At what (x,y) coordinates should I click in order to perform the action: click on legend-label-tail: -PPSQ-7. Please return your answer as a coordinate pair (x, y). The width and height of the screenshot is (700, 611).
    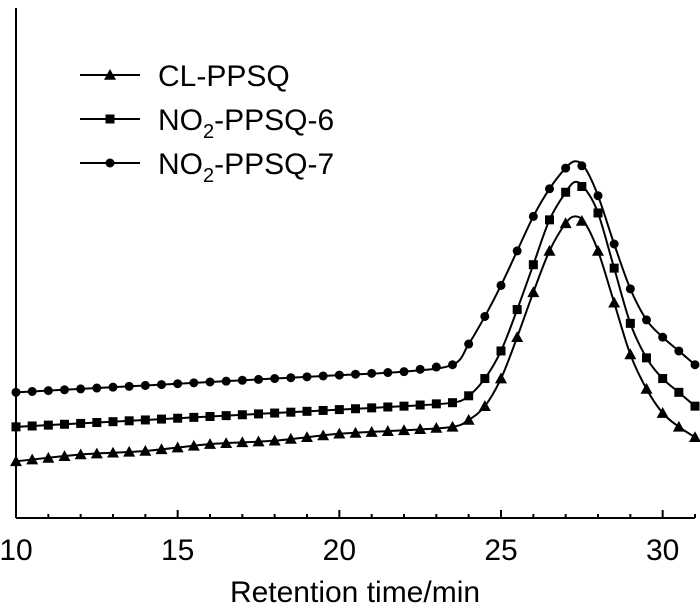
    Looking at the image, I should click on (274, 164).